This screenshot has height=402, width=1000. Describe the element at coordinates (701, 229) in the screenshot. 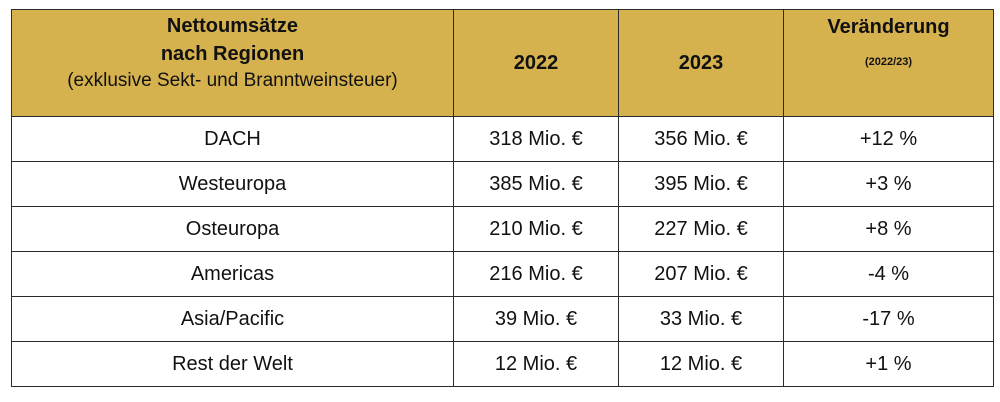

I see `sales-2023-cell: 227 Mio. €` at that location.